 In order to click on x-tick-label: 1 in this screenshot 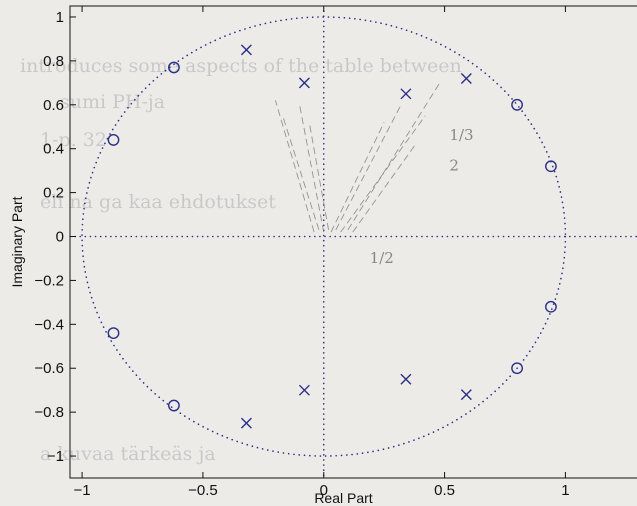, I will do `click(565, 490)`.